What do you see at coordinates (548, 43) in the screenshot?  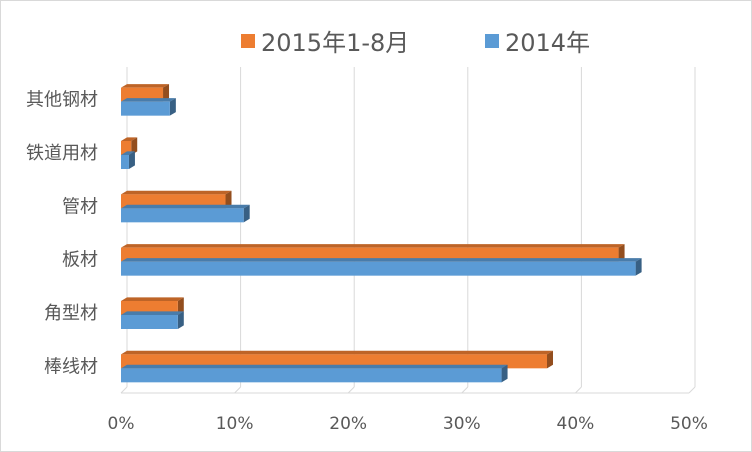 I see `legend-label-2014: 2014年` at bounding box center [548, 43].